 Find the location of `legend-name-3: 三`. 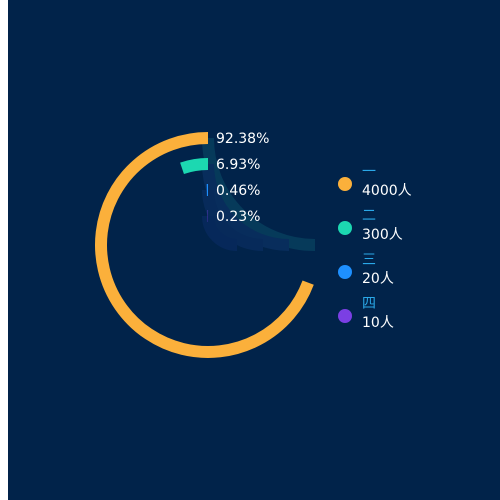

legend-name-3: 三 is located at coordinates (369, 260).